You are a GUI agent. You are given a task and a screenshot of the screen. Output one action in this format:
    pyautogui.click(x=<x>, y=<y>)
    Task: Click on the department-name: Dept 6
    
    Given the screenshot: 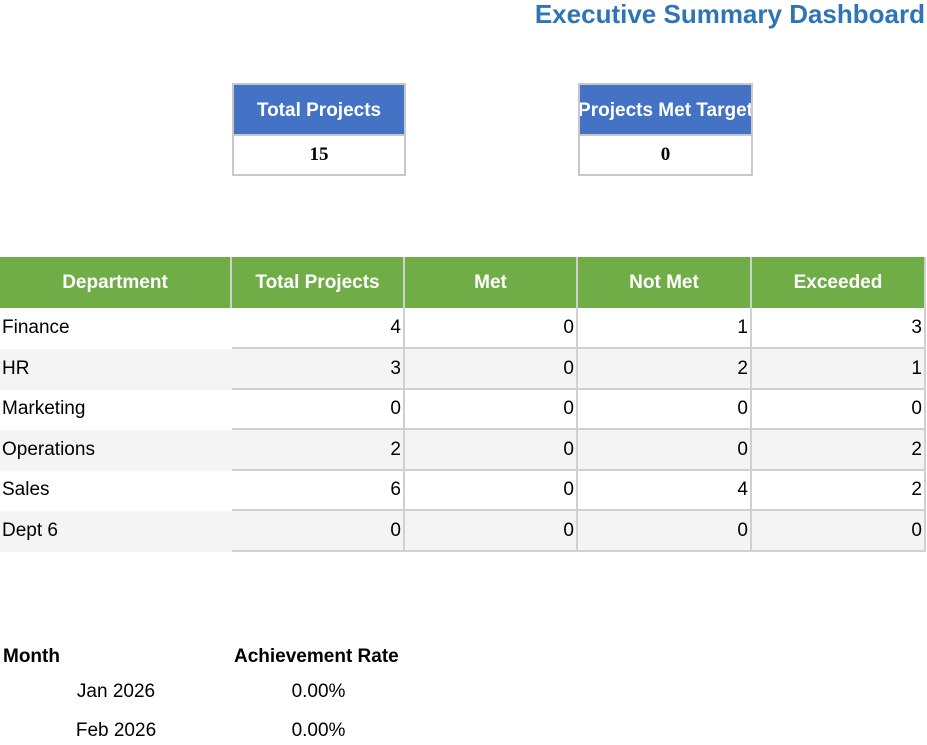 What is the action you would take?
    pyautogui.click(x=116, y=531)
    